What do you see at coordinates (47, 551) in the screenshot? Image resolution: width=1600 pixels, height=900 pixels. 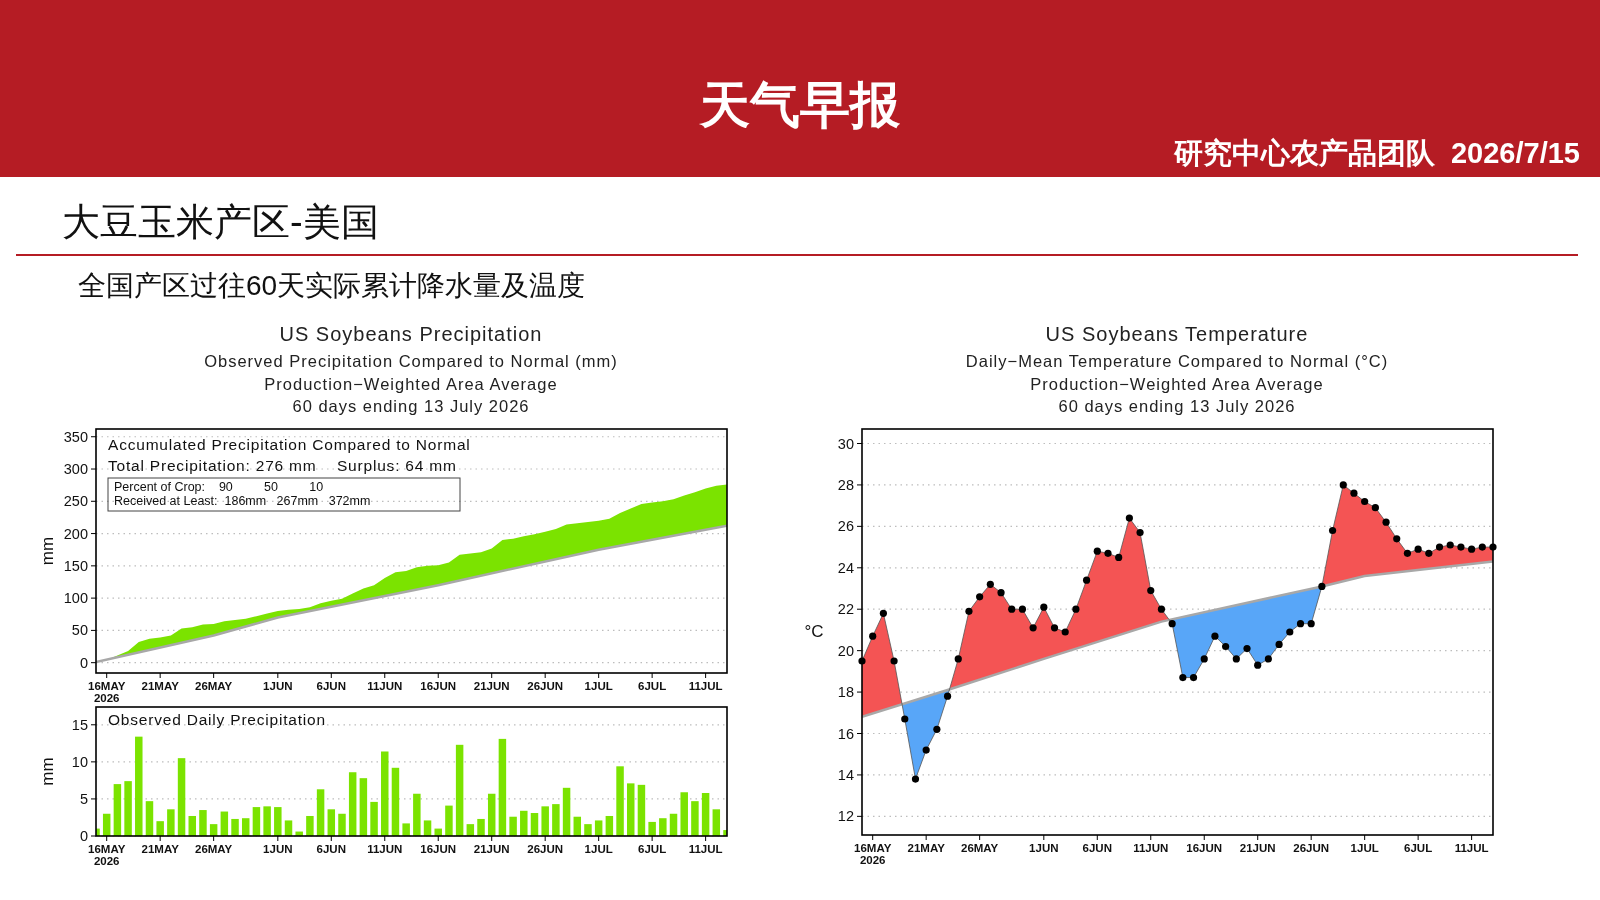 I see `y-axis-title: mm` at bounding box center [47, 551].